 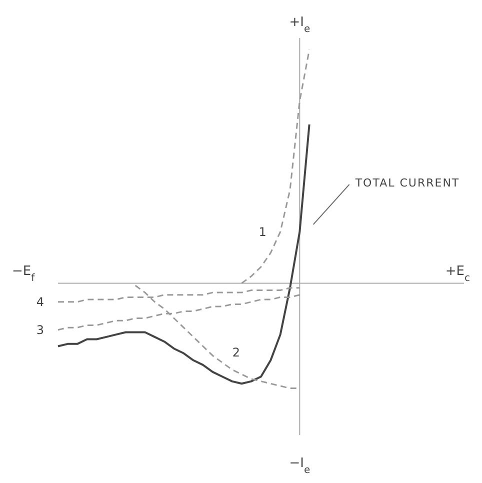 What do you see at coordinates (40, 301) in the screenshot?
I see `series-label: 4` at bounding box center [40, 301].